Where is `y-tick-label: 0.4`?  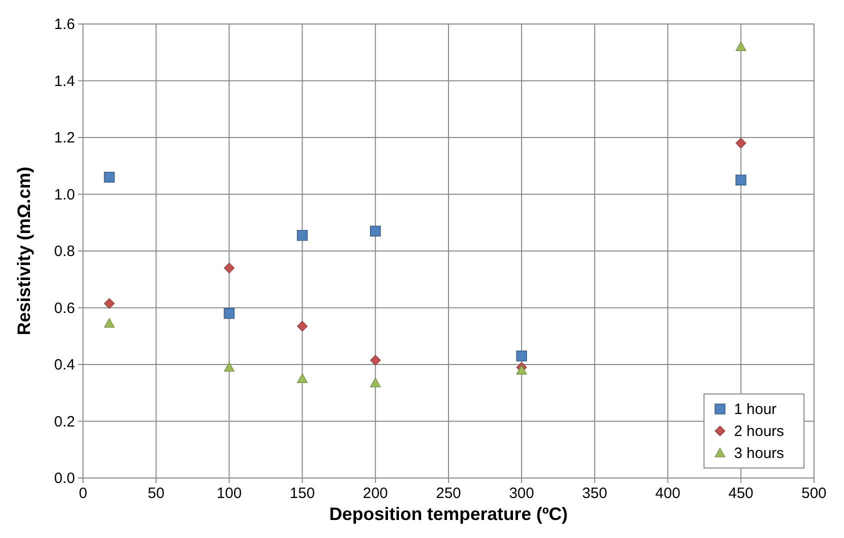
y-tick-label: 0.4 is located at coordinates (64, 365).